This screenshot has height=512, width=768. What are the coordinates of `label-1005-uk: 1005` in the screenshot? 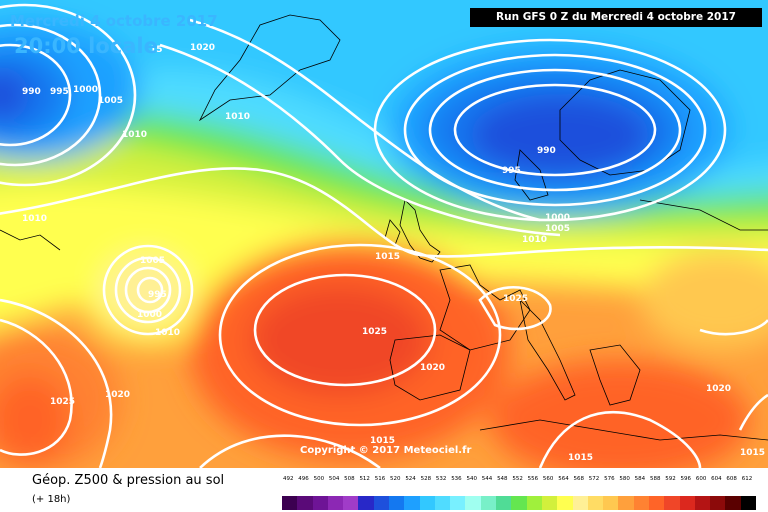 It's located at (557, 229).